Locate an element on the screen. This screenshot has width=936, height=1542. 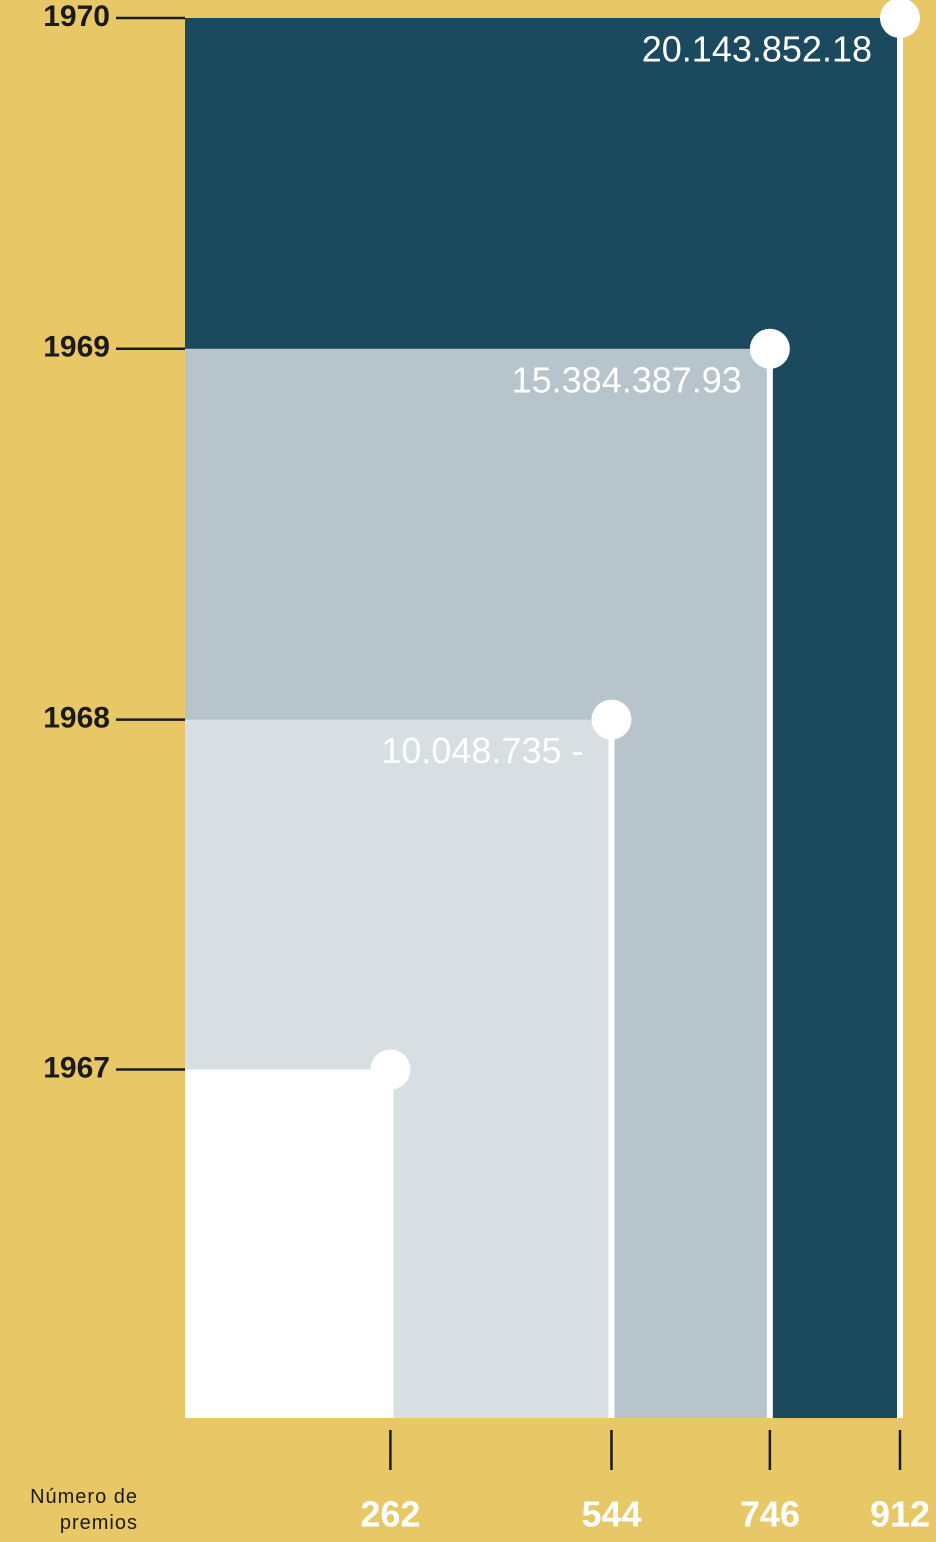
year-label: 1970 is located at coordinates (76, 16).